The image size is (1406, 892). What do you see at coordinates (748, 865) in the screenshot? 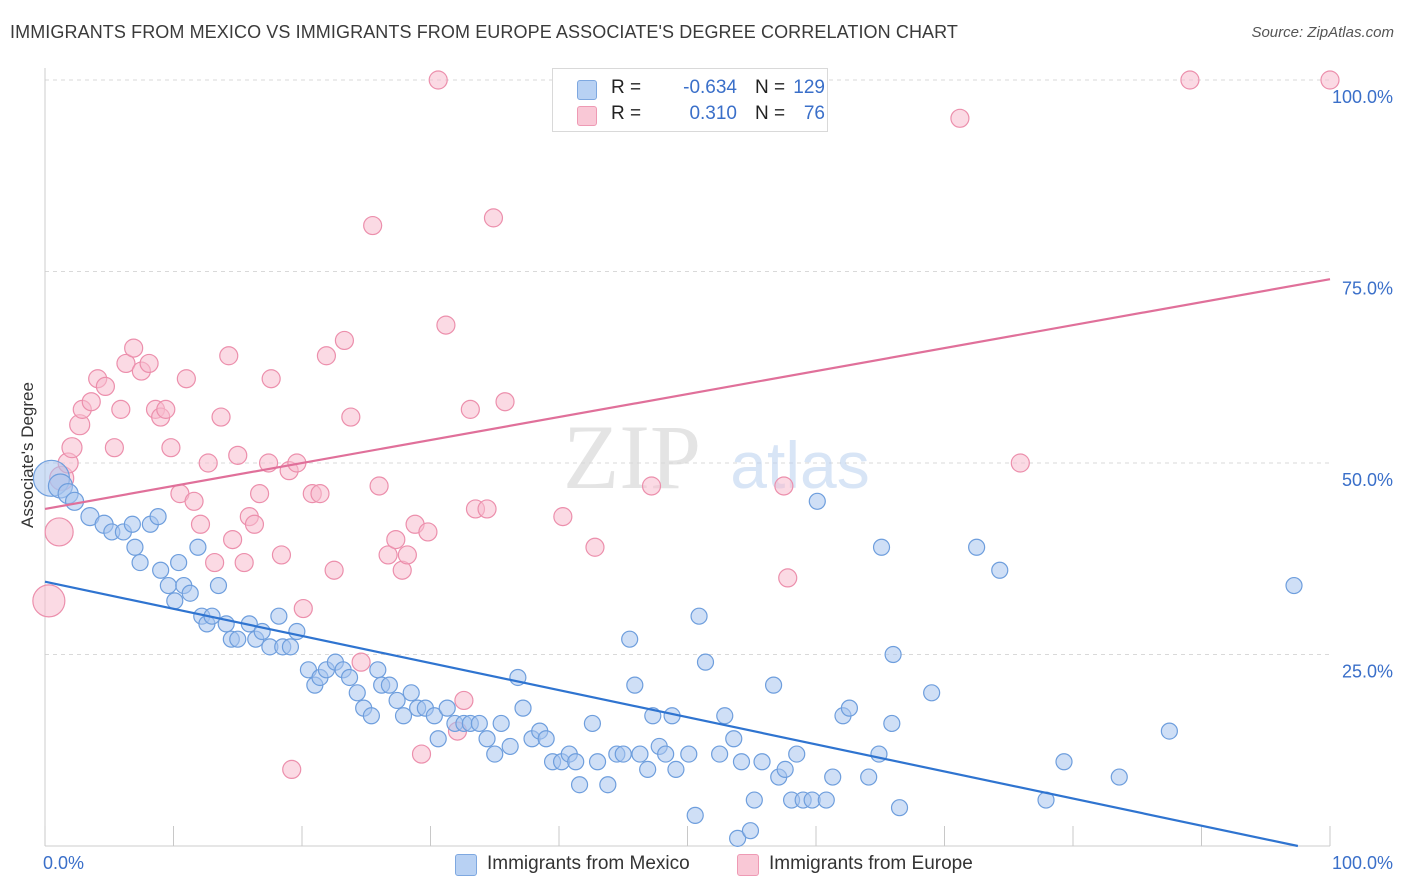
I see `bottom-legend-swatch-europe` at bounding box center [748, 865].